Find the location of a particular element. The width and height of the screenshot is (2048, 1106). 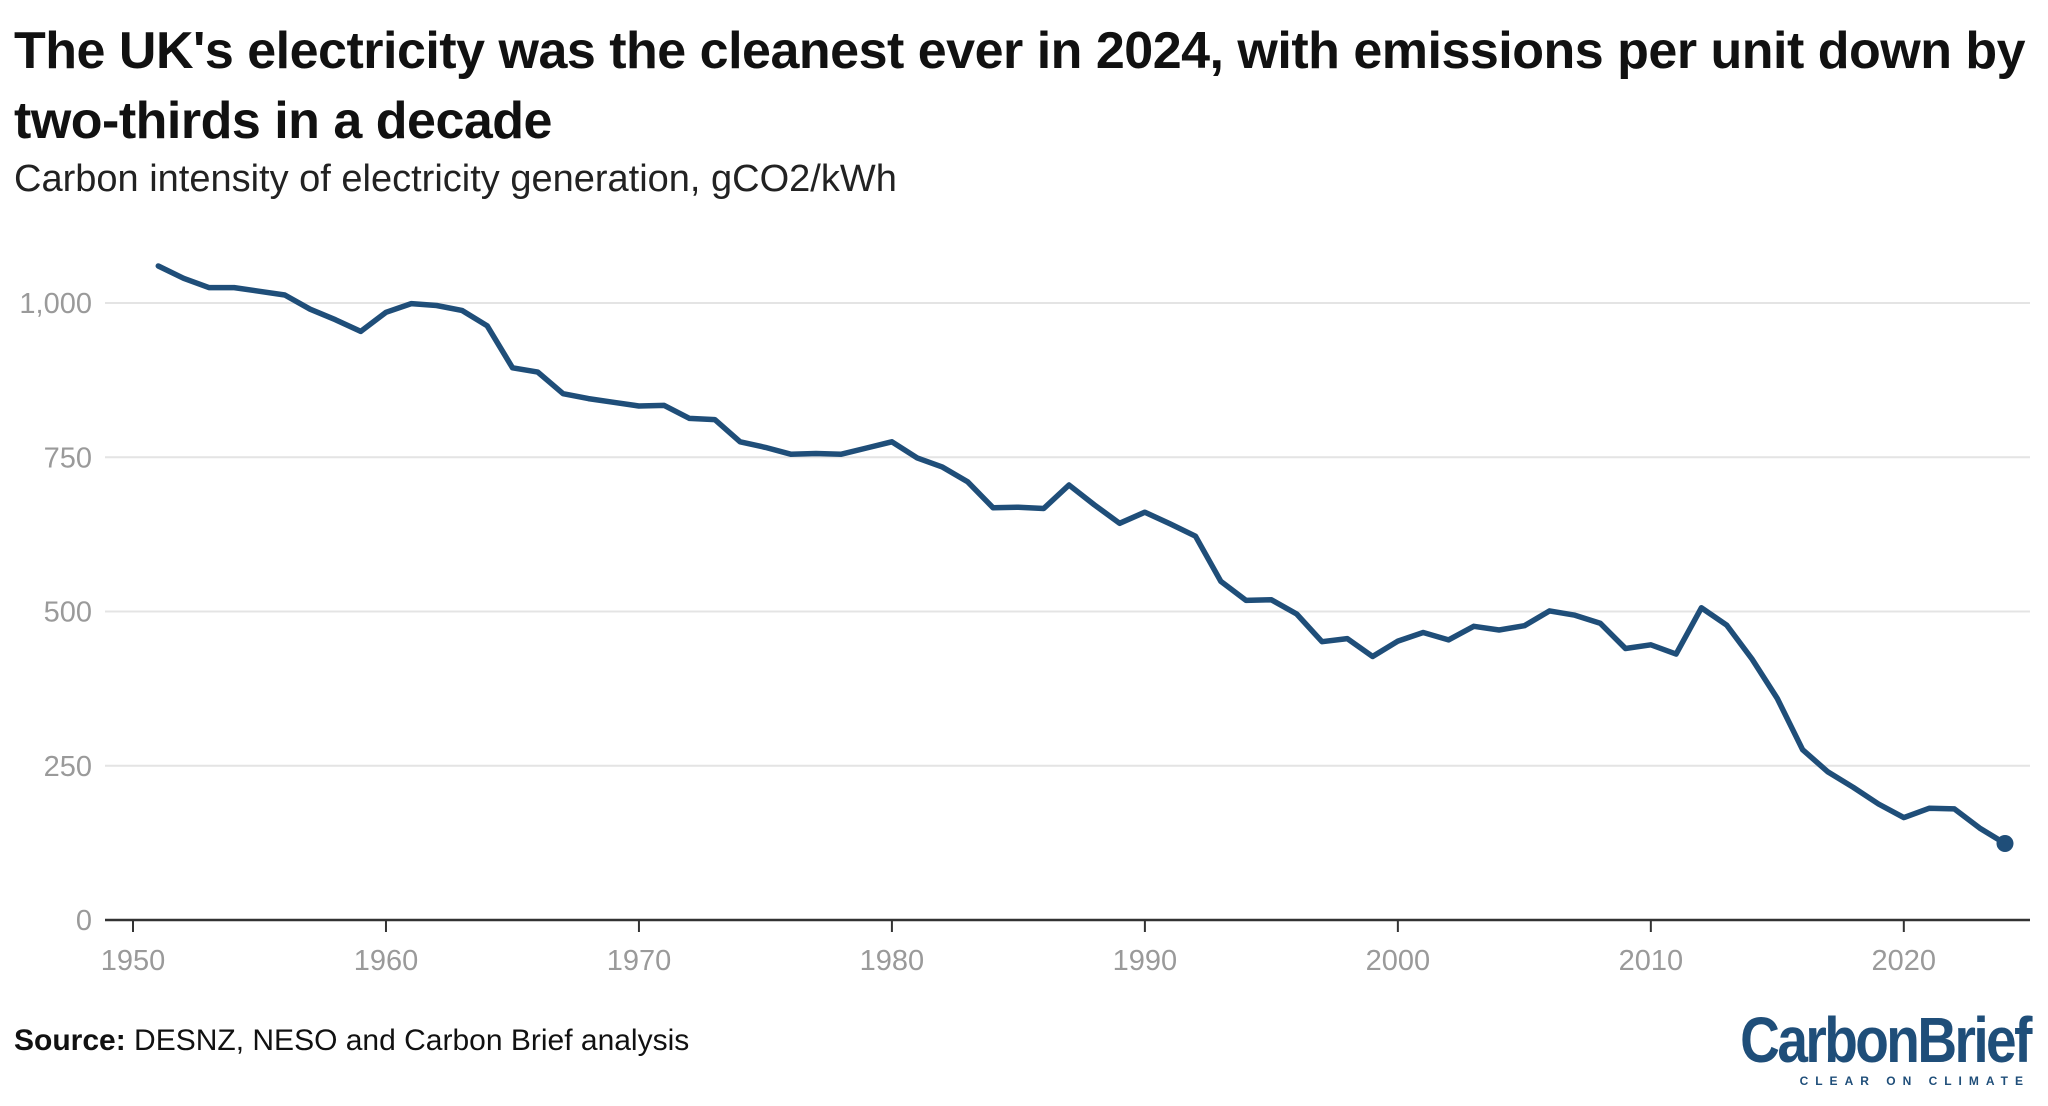

x-tick-label-1980: 1980 is located at coordinates (892, 961).